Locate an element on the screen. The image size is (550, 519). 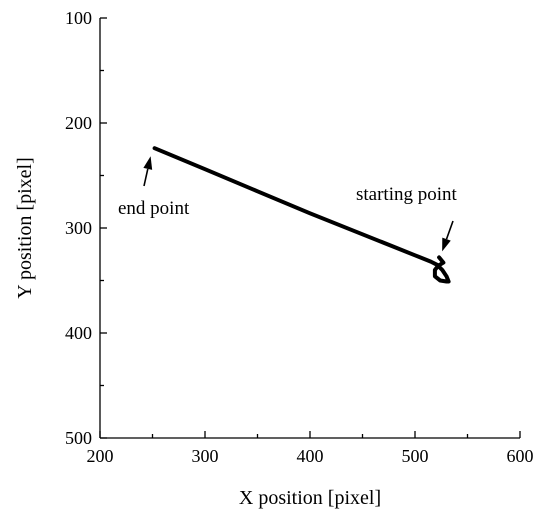
starting-point-label: starting point is located at coordinates (407, 194).